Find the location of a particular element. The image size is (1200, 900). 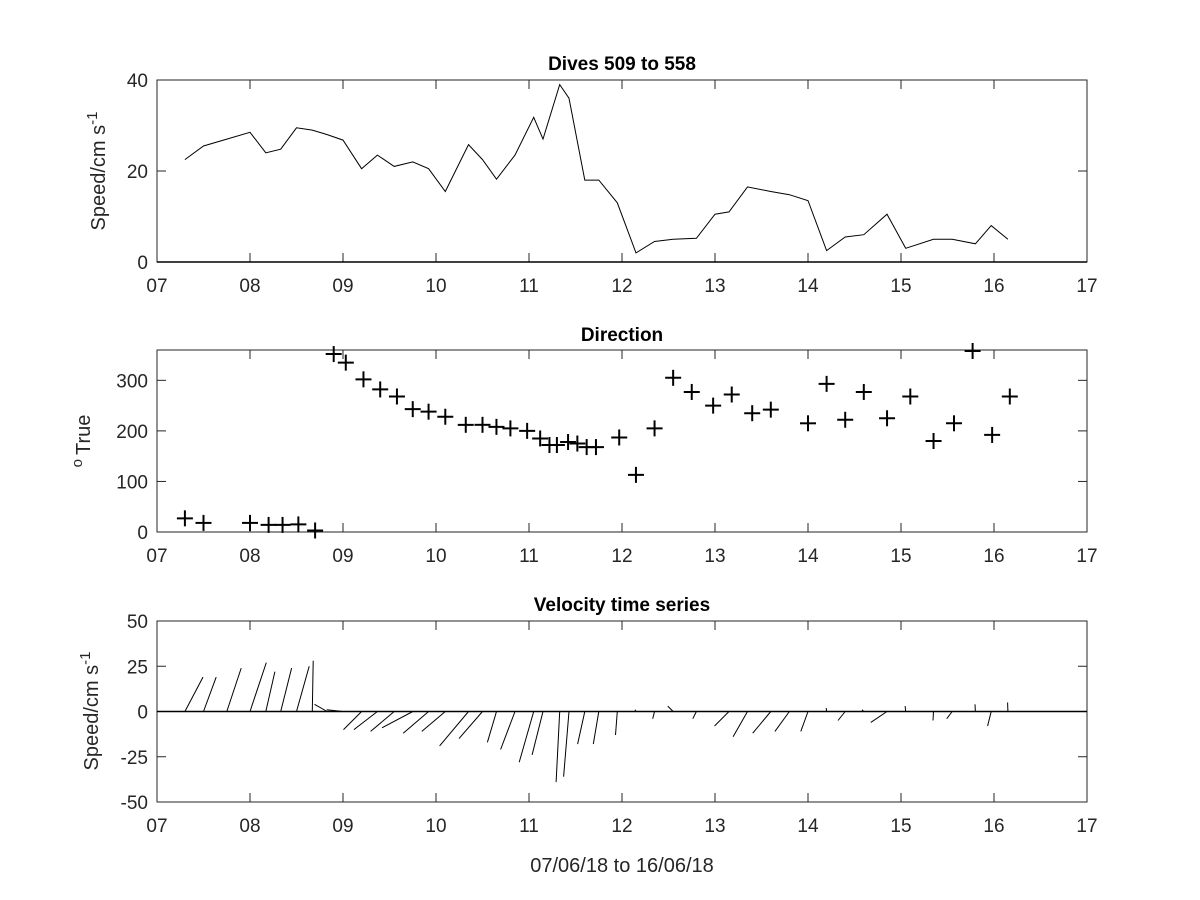

speed-x-tick-label: 15 is located at coordinates (900, 286).